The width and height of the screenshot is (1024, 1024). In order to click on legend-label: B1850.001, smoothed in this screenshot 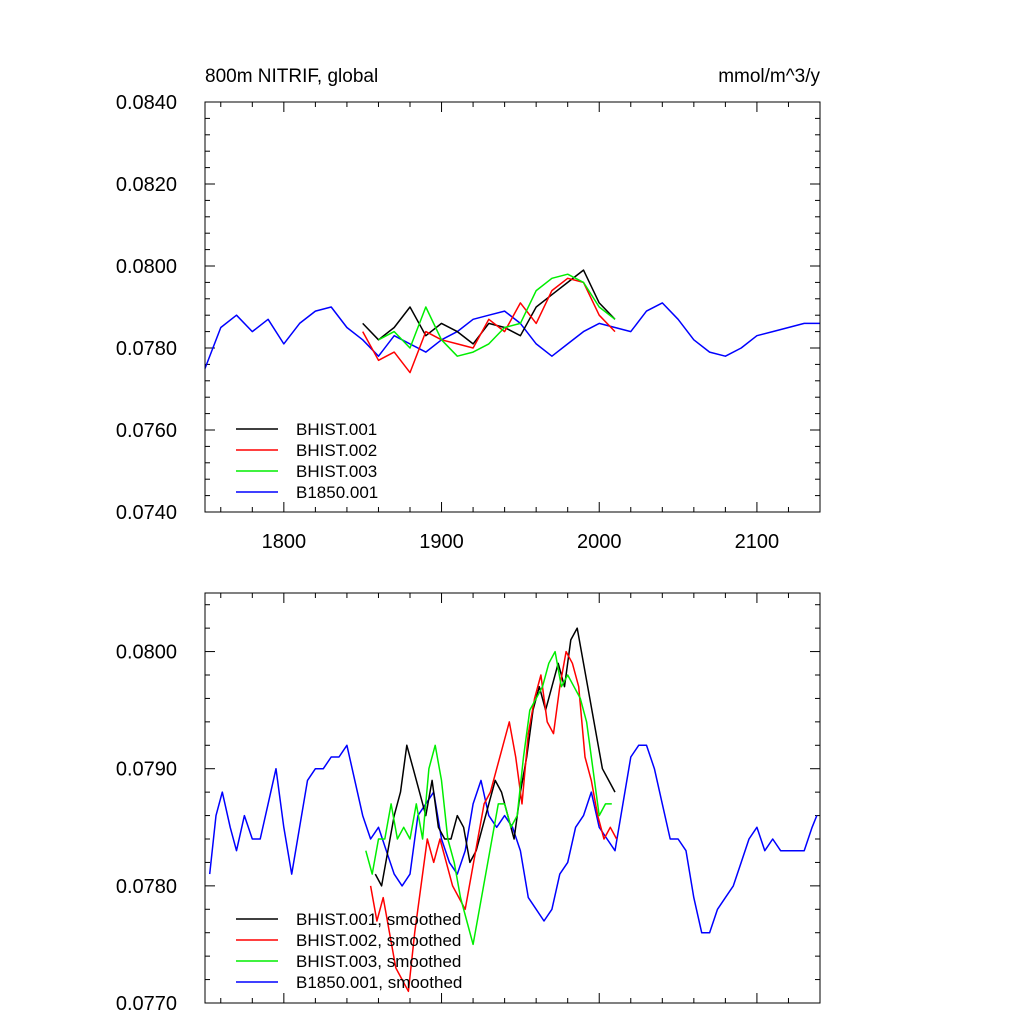, I will do `click(379, 982)`.